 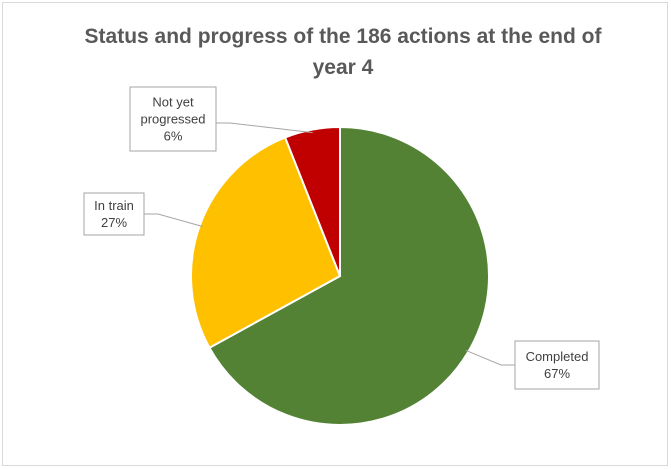 What do you see at coordinates (557, 365) in the screenshot?
I see `callout-box-completed` at bounding box center [557, 365].